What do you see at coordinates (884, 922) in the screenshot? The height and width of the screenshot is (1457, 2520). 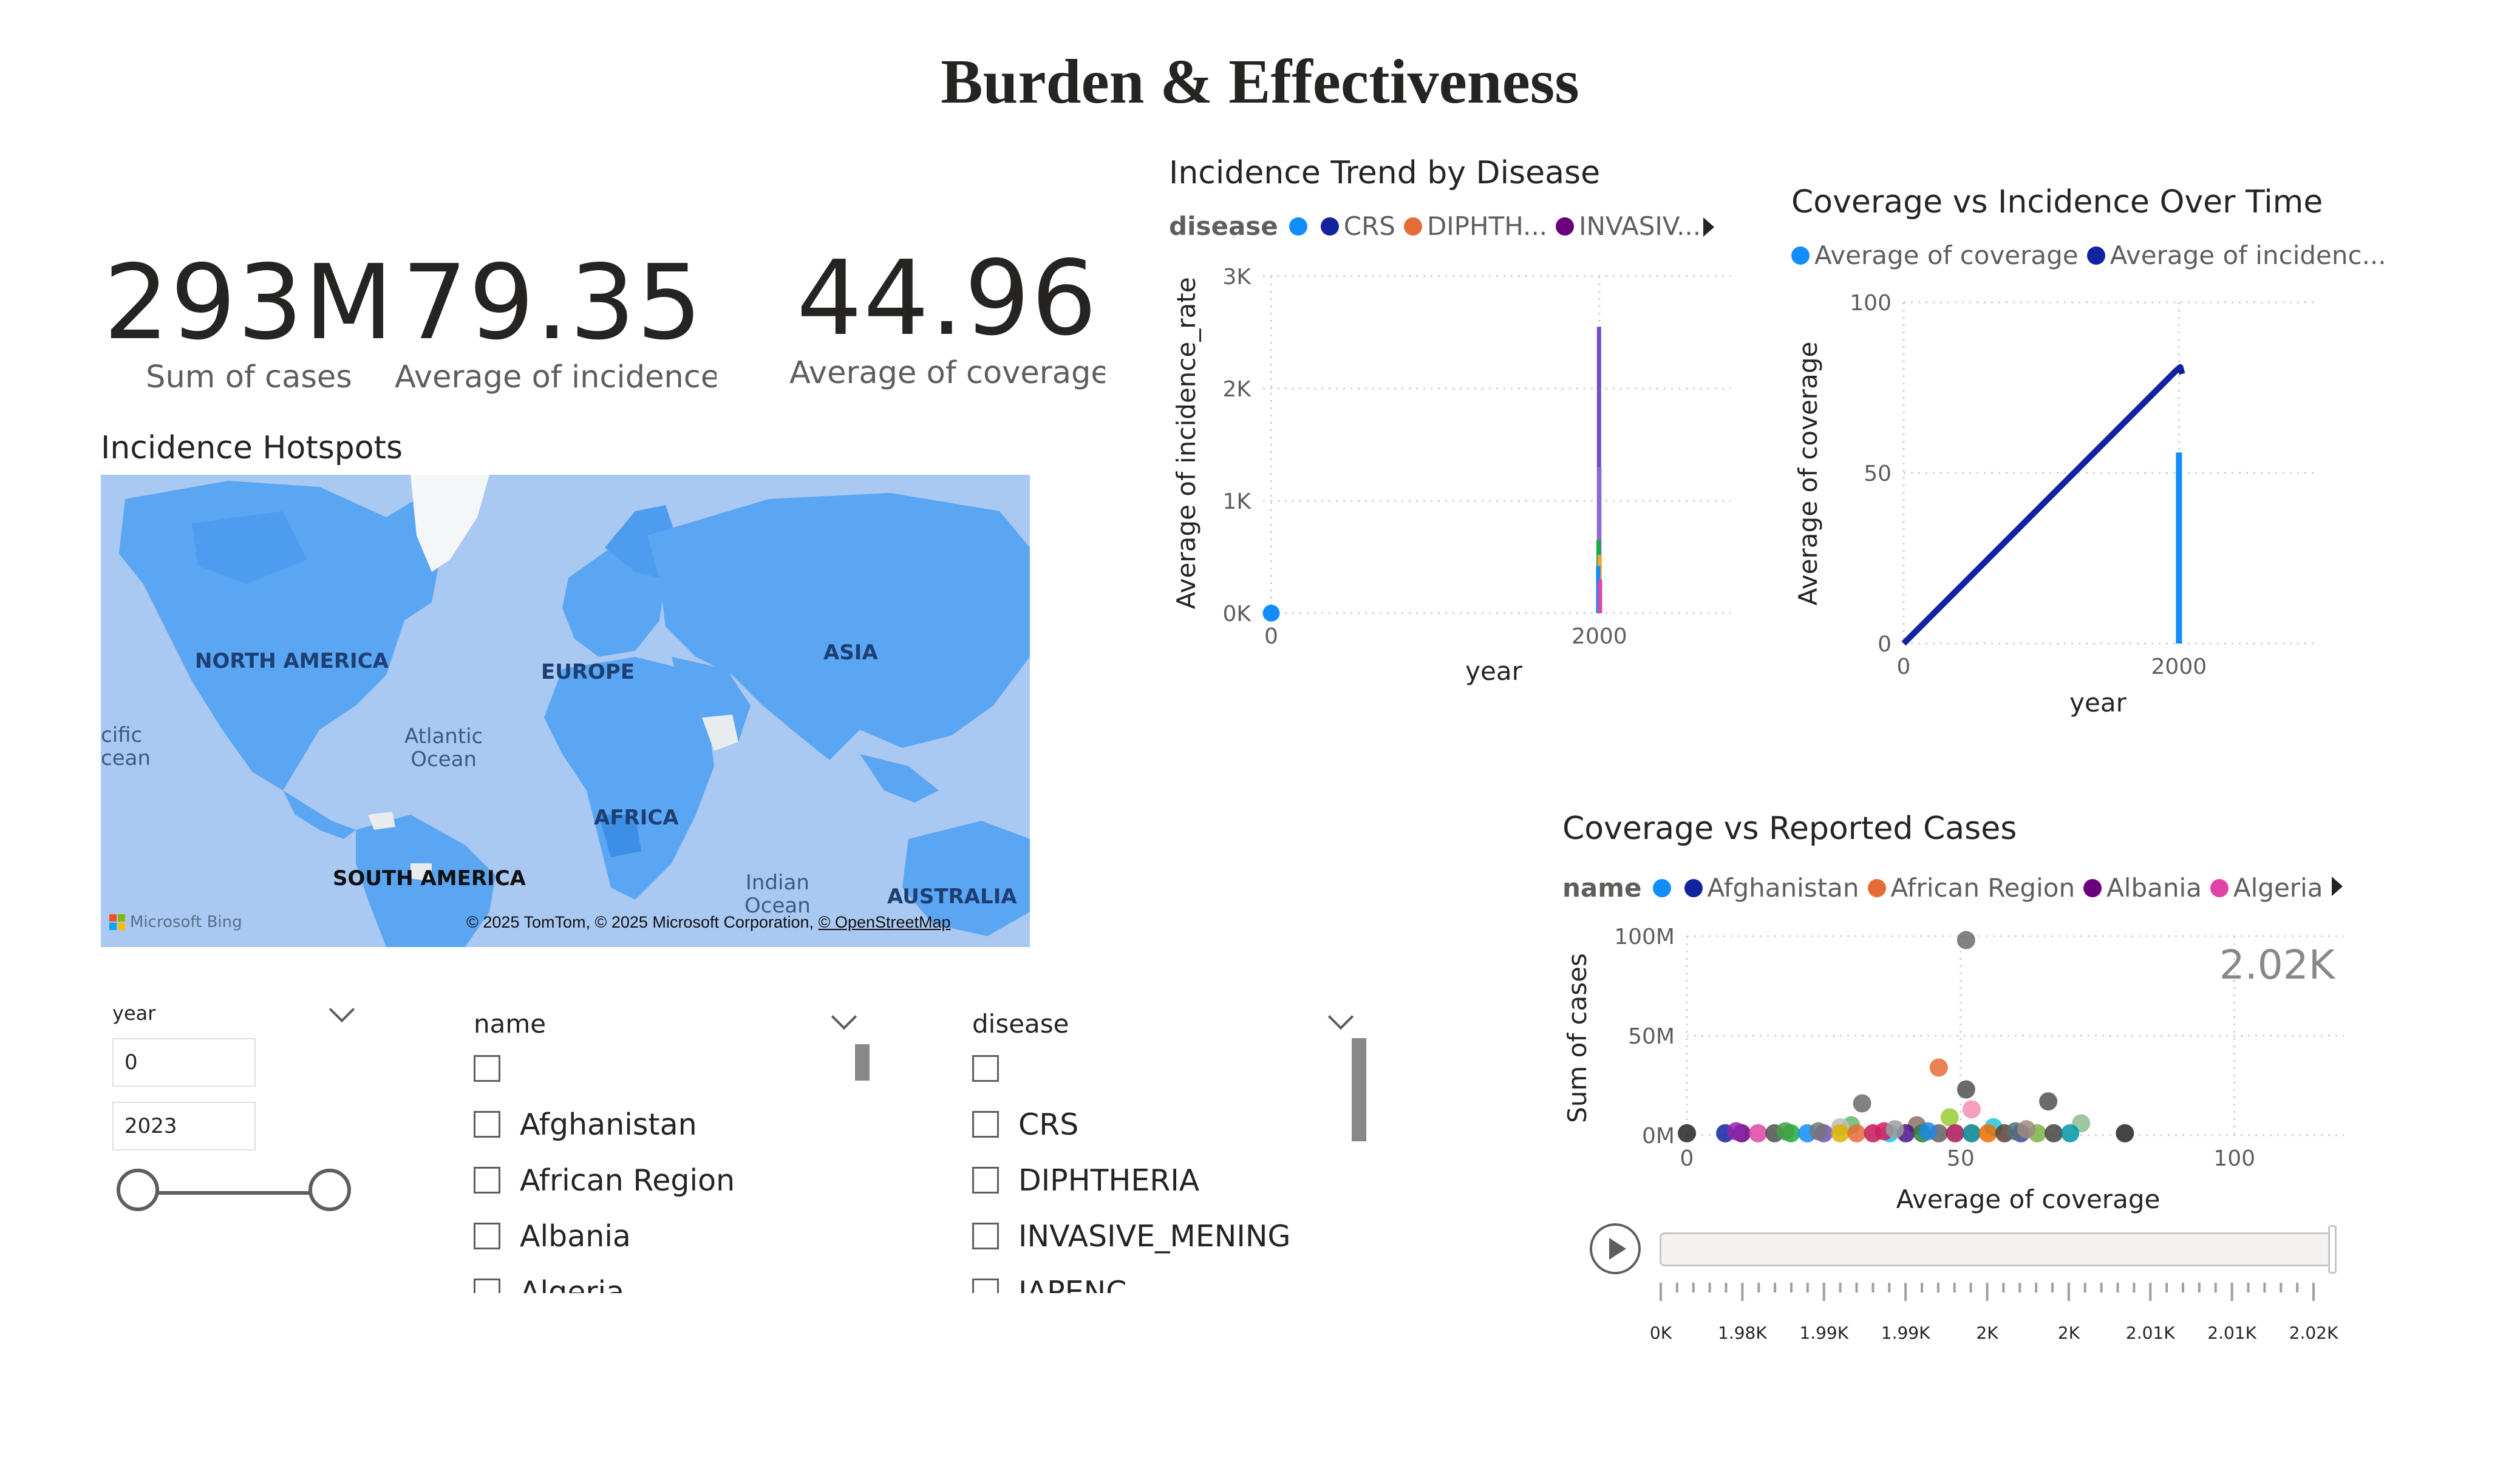 I see `osm-link: © OpenStreetMap` at bounding box center [884, 922].